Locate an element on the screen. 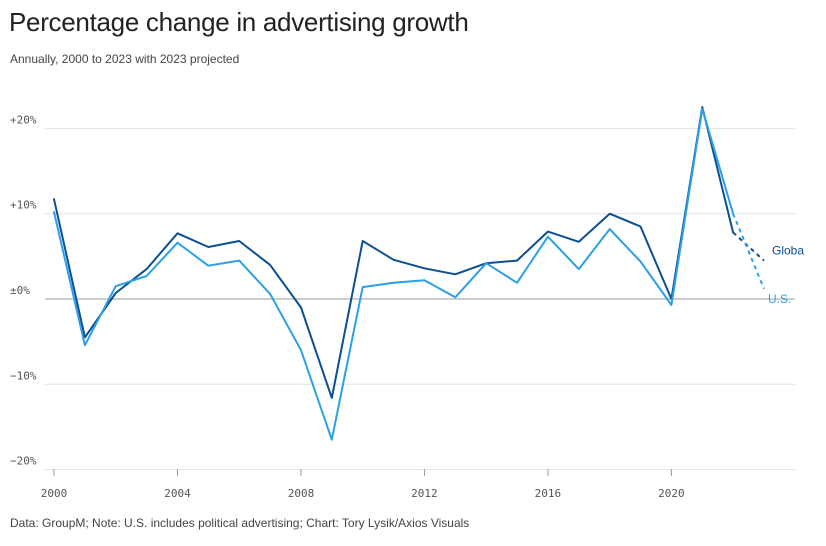 The width and height of the screenshot is (826, 546). series-label-global: Globa is located at coordinates (788, 251).